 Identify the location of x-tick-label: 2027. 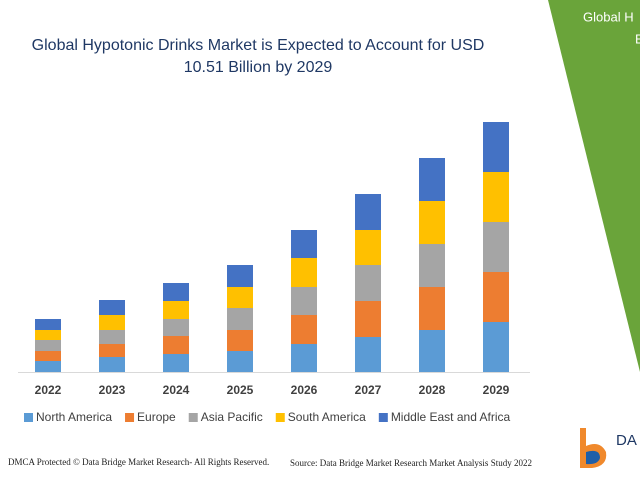
(368, 390).